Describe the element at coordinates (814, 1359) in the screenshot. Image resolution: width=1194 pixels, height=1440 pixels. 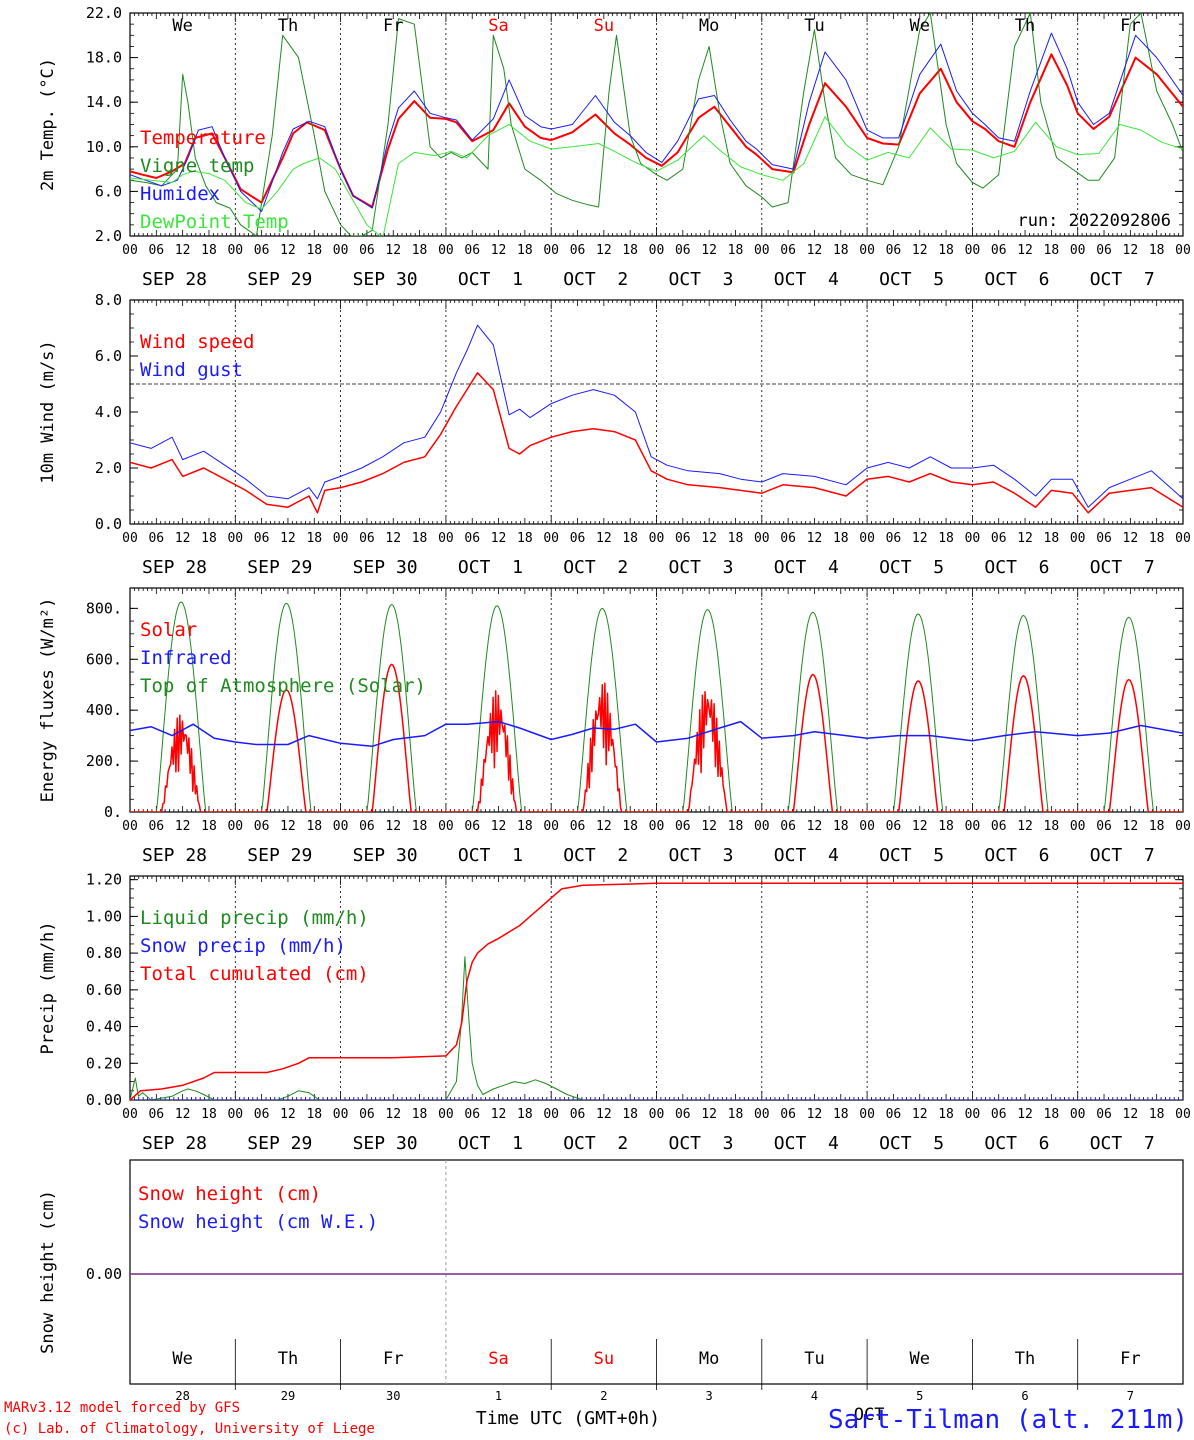
I see `weekday-label: Tu` at that location.